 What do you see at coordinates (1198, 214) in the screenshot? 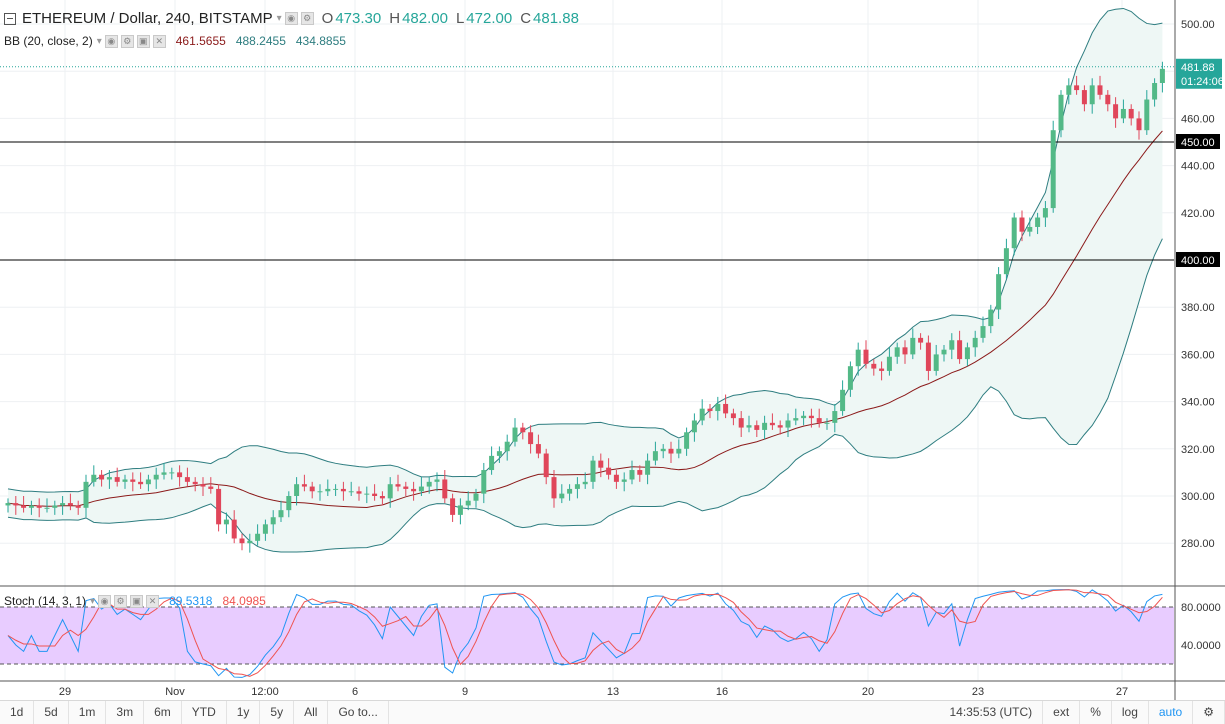
I see `price-tick-label: 420.00` at bounding box center [1198, 214].